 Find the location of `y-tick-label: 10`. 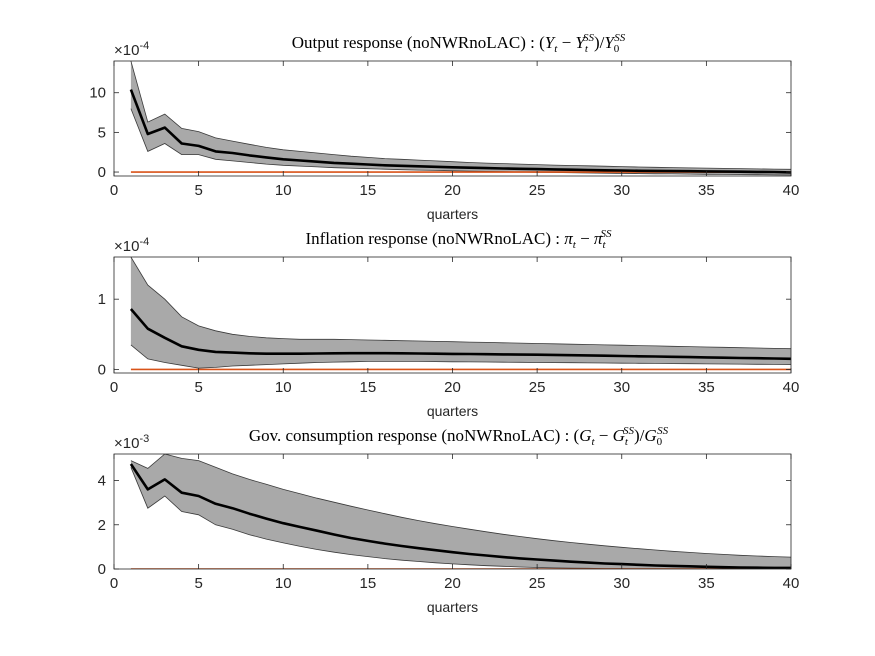

y-tick-label: 10 is located at coordinates (97, 93).